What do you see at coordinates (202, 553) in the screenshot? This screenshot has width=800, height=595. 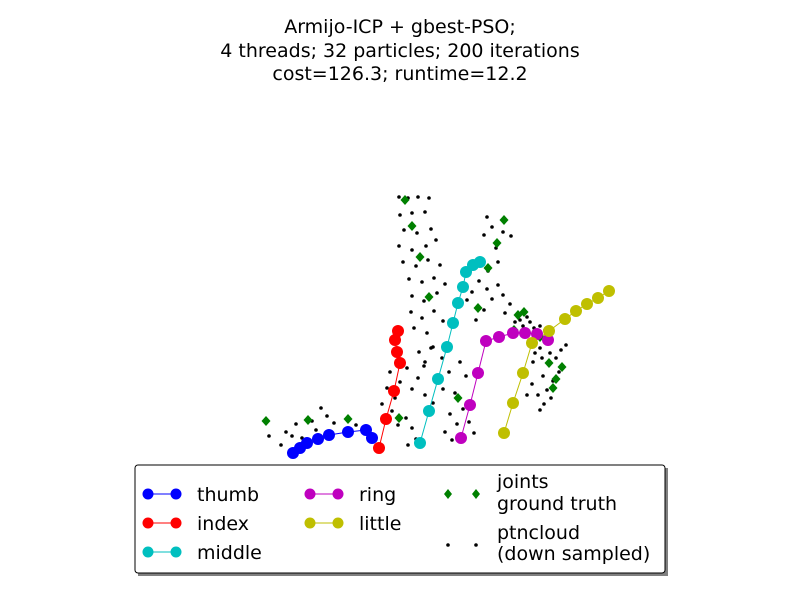 I see `legend-entry-middle: middle` at bounding box center [202, 553].